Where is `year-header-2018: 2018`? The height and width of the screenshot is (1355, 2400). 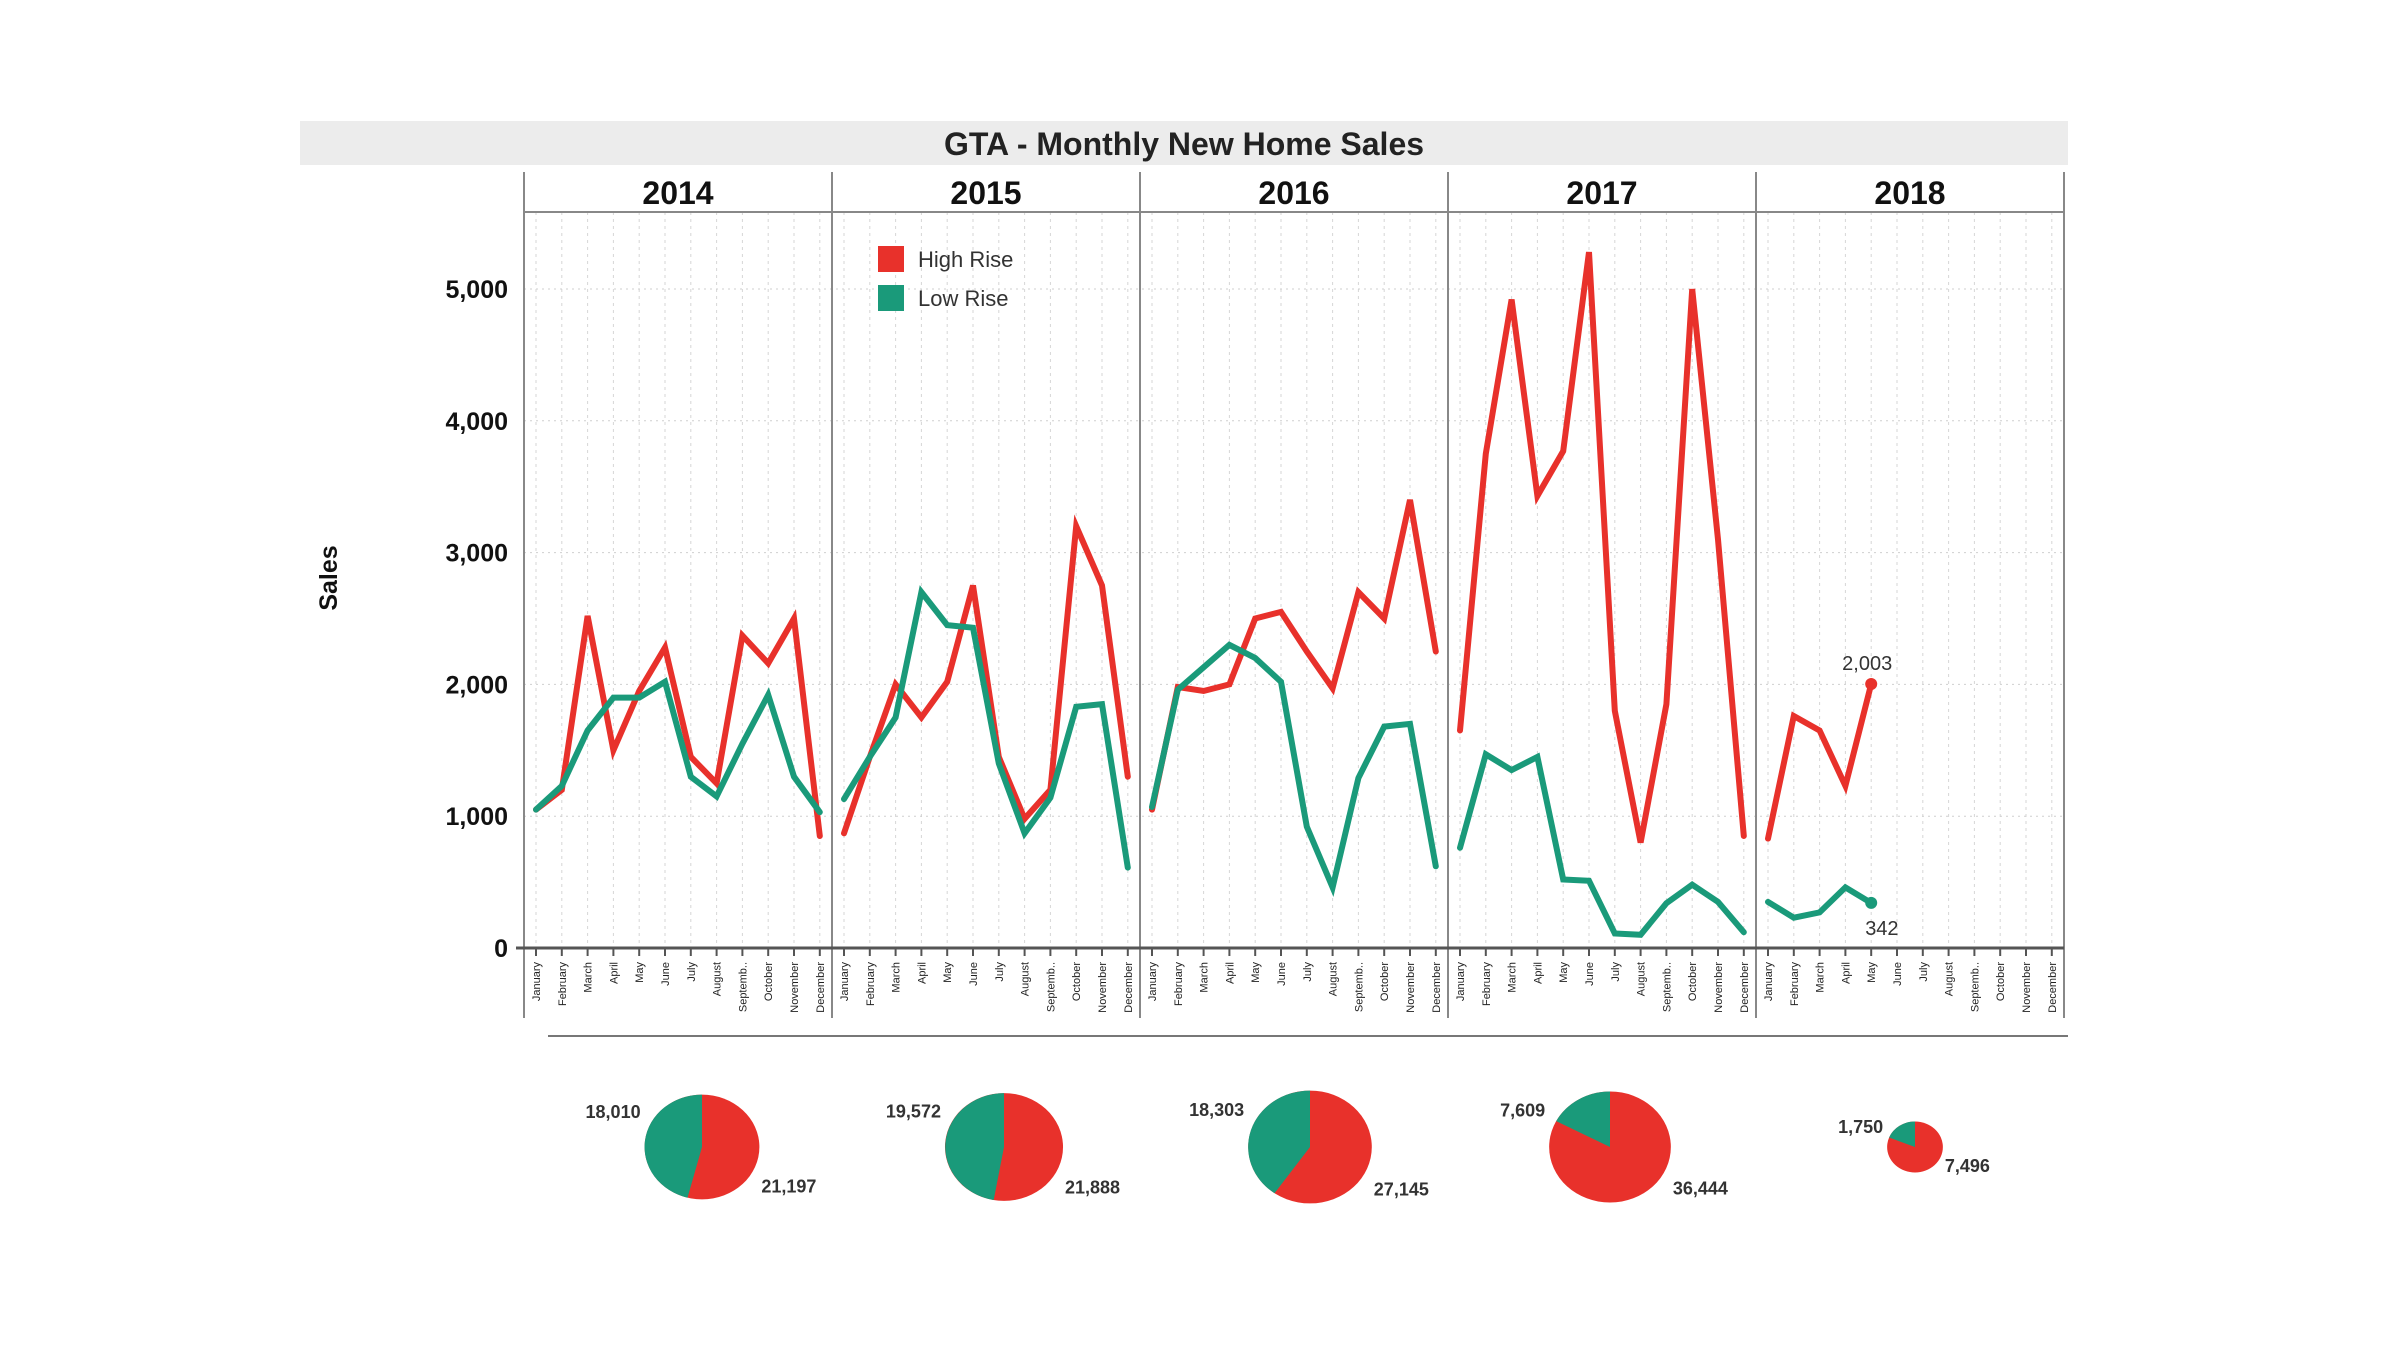 year-header-2018: 2018 is located at coordinates (1909, 193).